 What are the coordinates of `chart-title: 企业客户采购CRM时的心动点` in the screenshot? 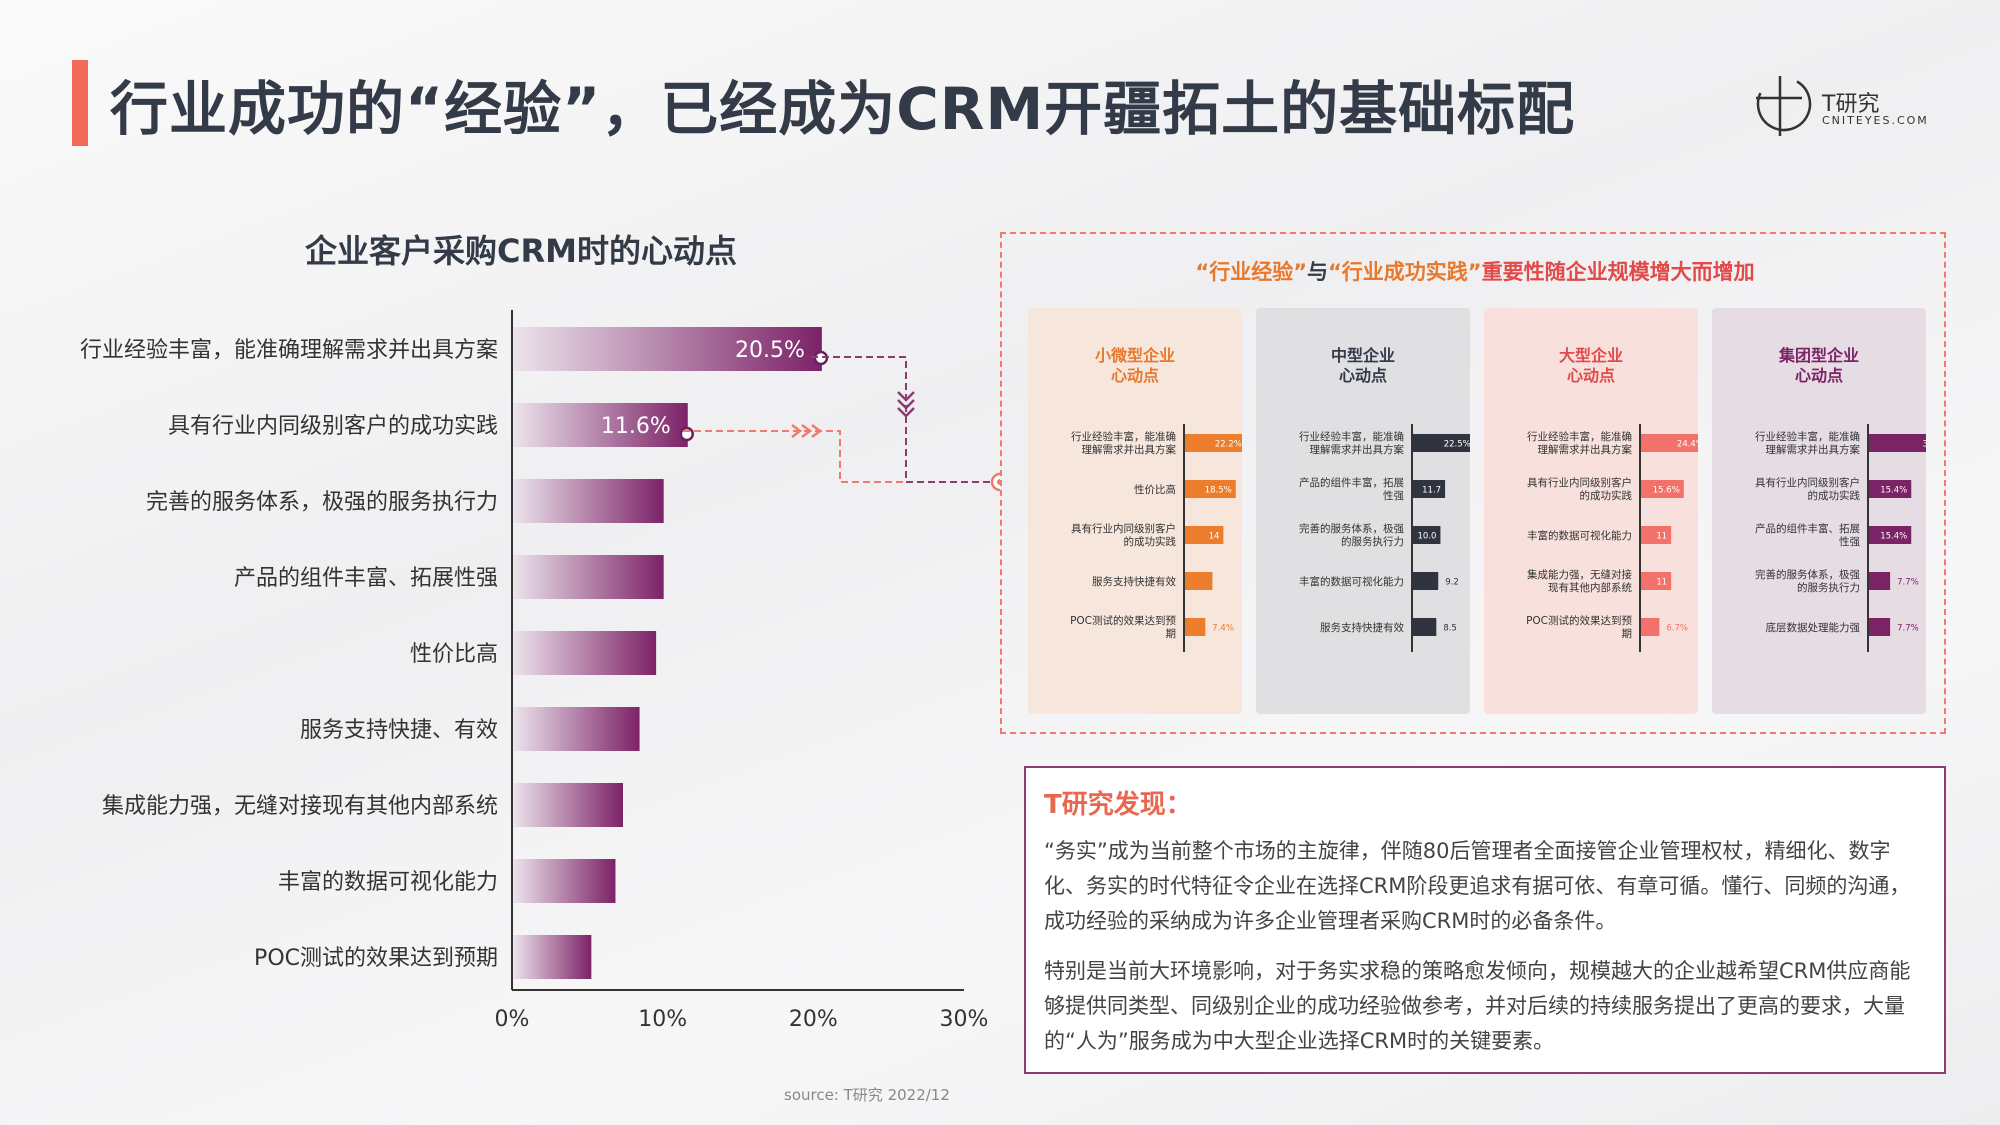 It's located at (521, 251).